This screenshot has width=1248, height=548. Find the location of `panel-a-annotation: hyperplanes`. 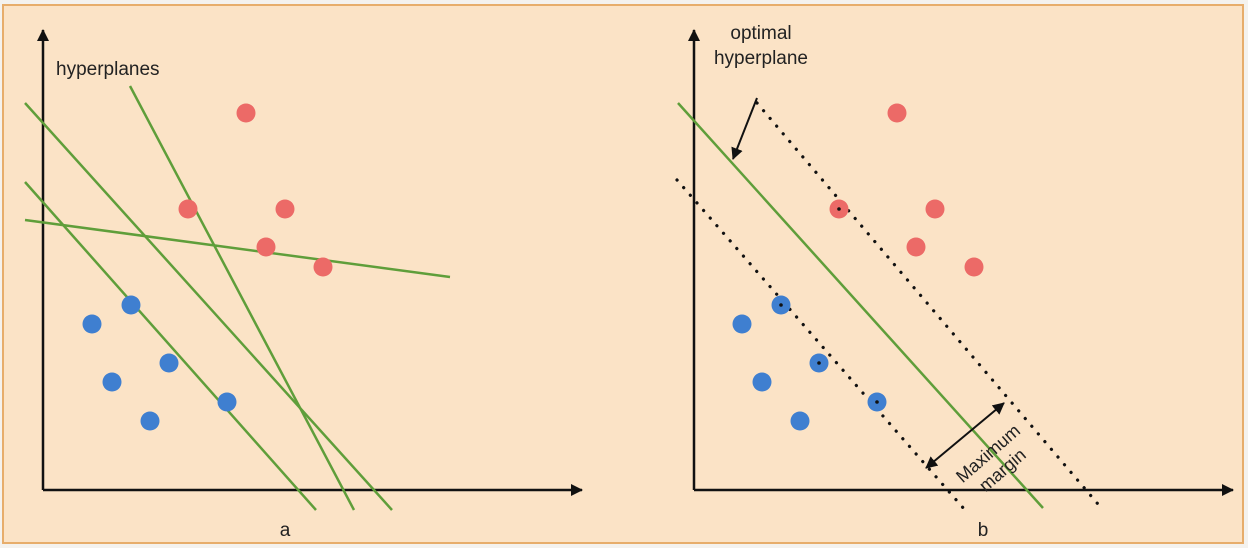

panel-a-annotation: hyperplanes is located at coordinates (108, 69).